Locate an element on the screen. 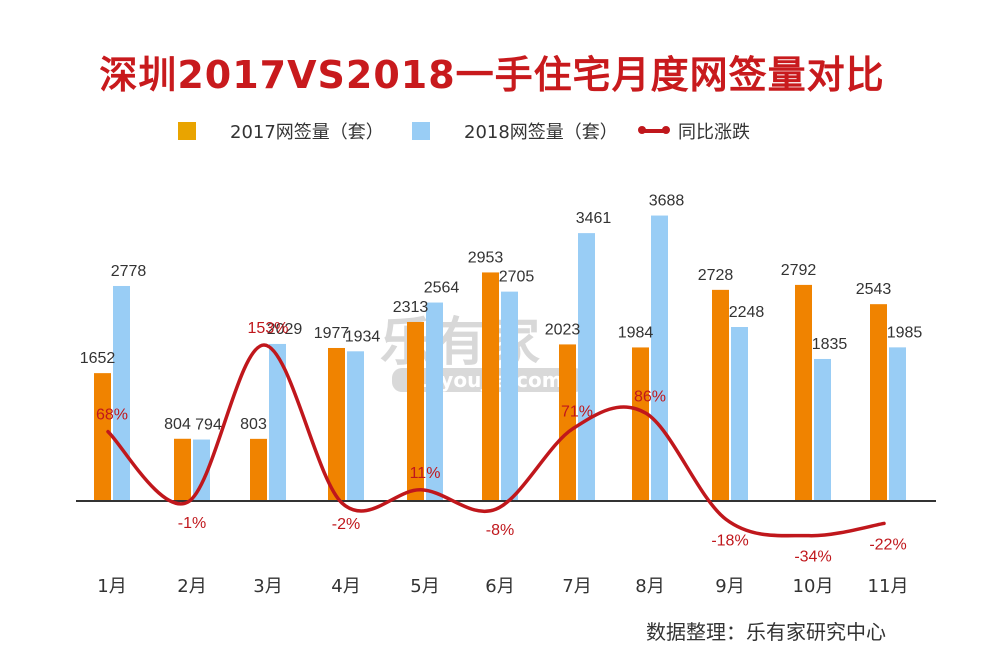 This screenshot has height=669, width=984. legend-swatch-2017 is located at coordinates (187, 131).